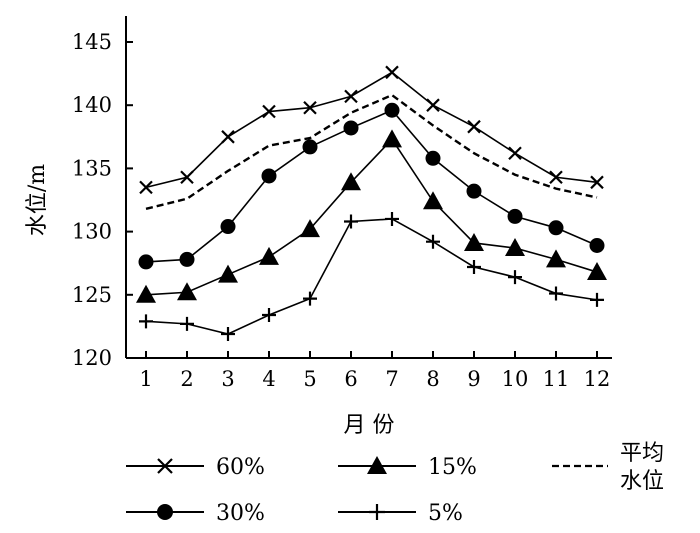  I want to click on series-3-line, so click(371, 276).